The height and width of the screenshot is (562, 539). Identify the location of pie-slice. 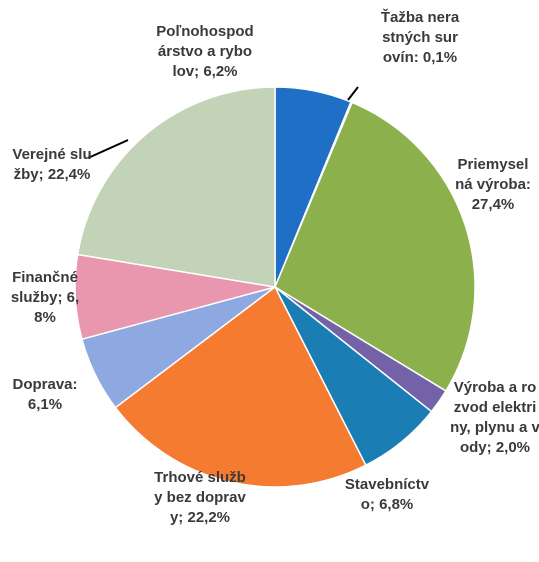
(176, 187).